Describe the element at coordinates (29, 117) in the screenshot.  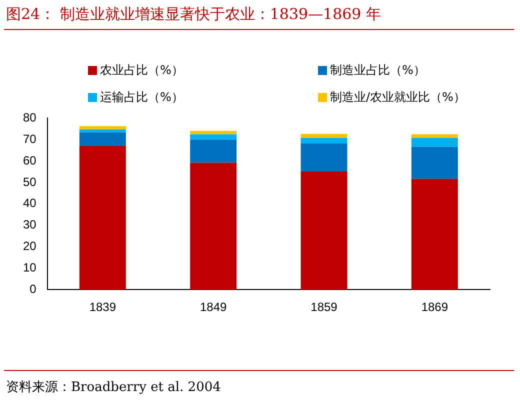
I see `y-tick-label: 80` at that location.